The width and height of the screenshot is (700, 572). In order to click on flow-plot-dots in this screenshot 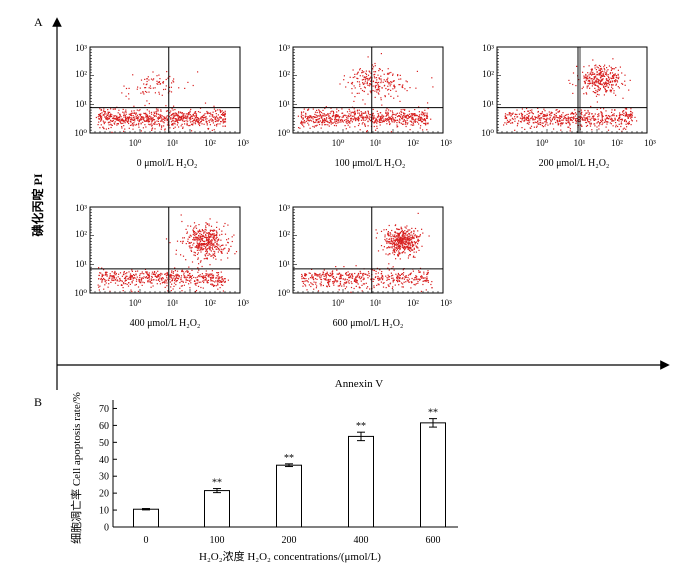, I will do `click(367, 252)`.